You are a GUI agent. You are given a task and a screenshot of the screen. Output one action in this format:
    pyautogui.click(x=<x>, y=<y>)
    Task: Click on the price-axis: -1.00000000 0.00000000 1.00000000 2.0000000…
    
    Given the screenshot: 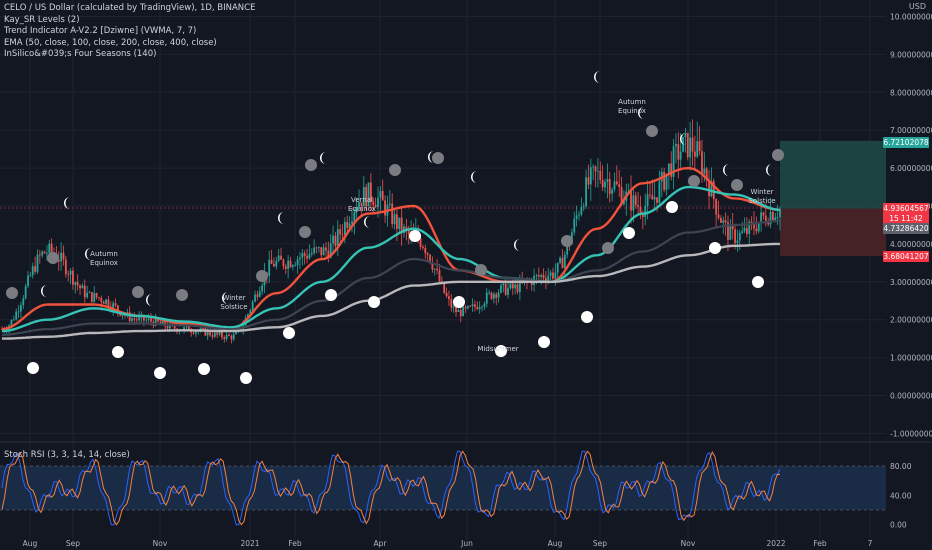 What is the action you would take?
    pyautogui.click(x=911, y=271)
    